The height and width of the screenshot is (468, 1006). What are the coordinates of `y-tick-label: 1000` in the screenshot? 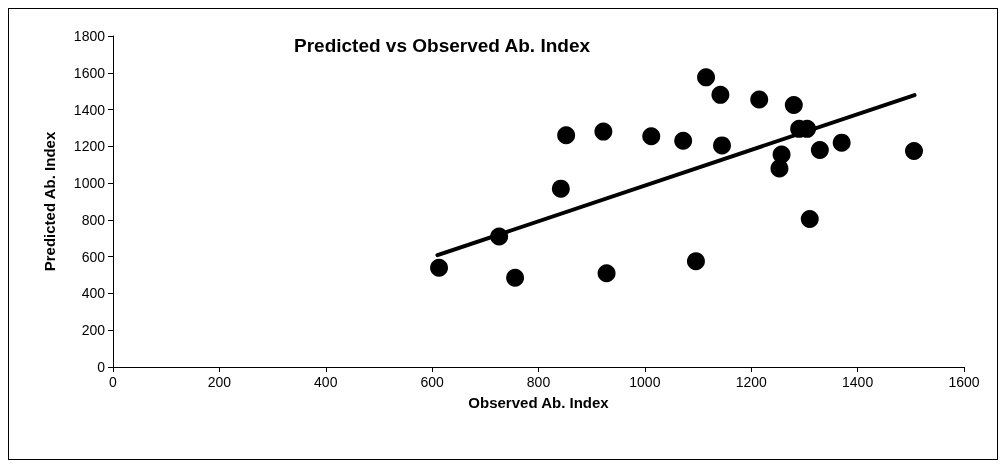 It's located at (89, 183).